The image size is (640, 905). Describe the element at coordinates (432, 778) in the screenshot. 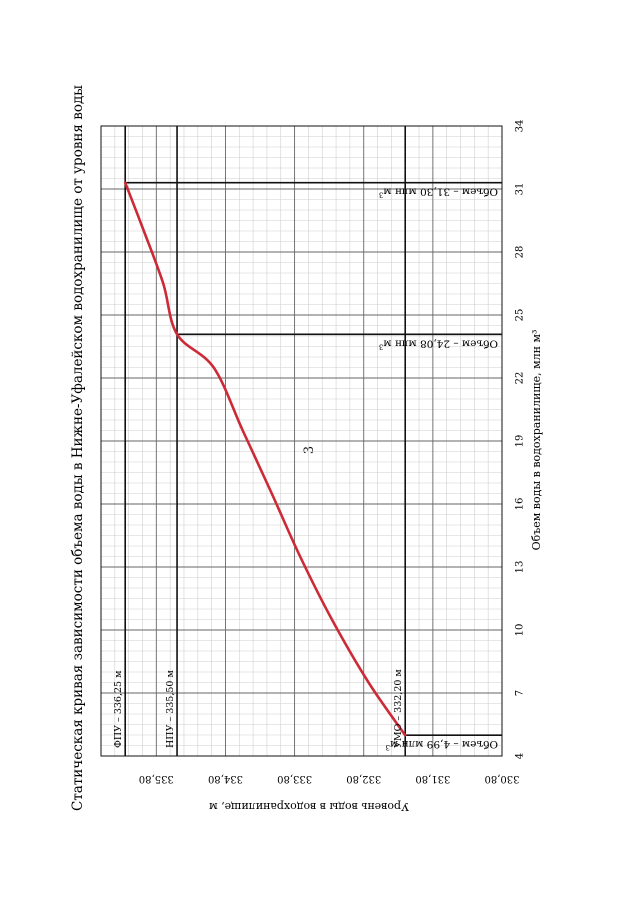

I see `y-tick-label: 331,80` at that location.